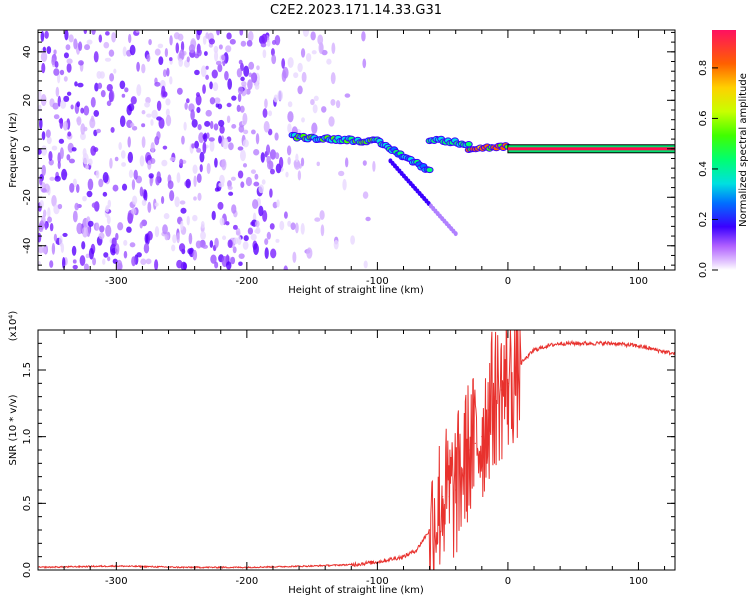  I want to click on x-tick-label: -200, so click(247, 581).